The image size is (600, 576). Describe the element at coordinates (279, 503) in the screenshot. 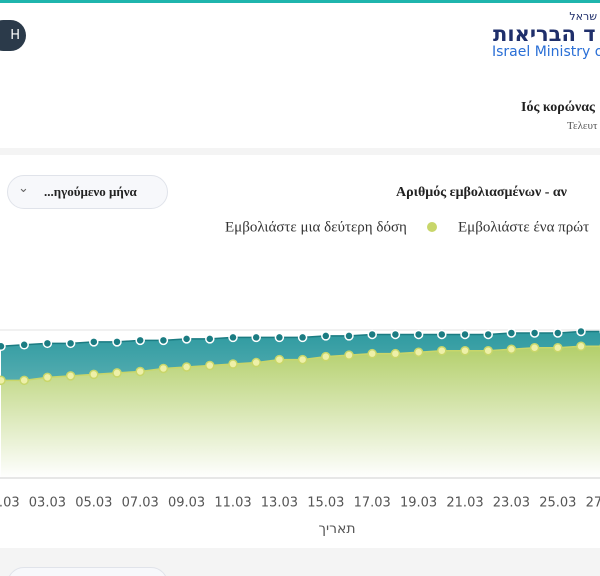

I see `x-tick-label: 13.03` at that location.